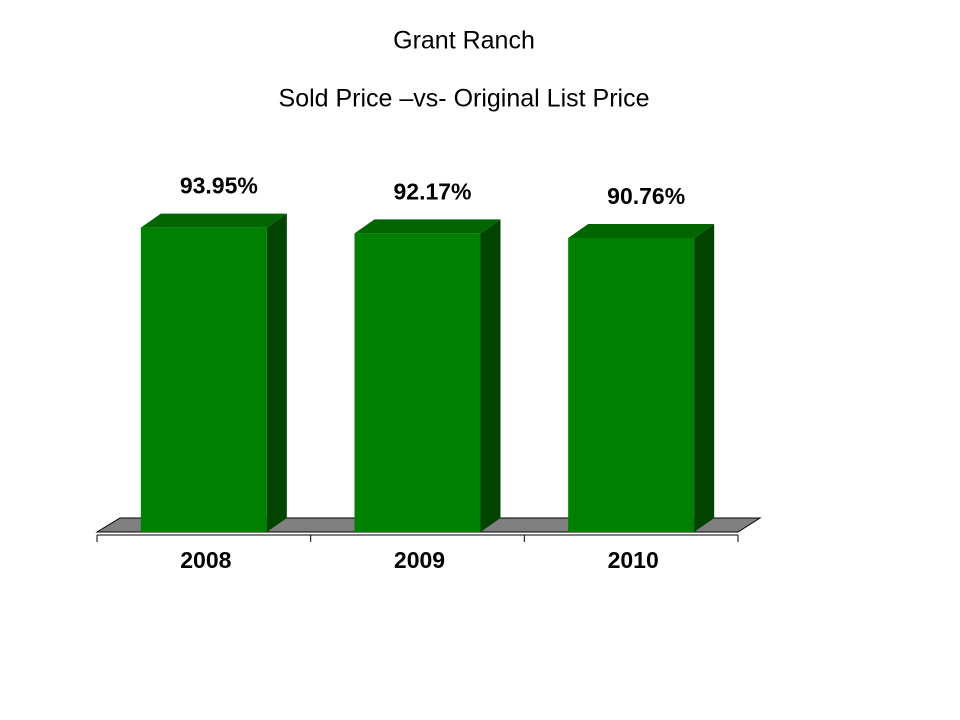 The image size is (960, 720). Describe the element at coordinates (464, 99) in the screenshot. I see `chart-subtitle: Sold Price –vs- Original List Price` at that location.